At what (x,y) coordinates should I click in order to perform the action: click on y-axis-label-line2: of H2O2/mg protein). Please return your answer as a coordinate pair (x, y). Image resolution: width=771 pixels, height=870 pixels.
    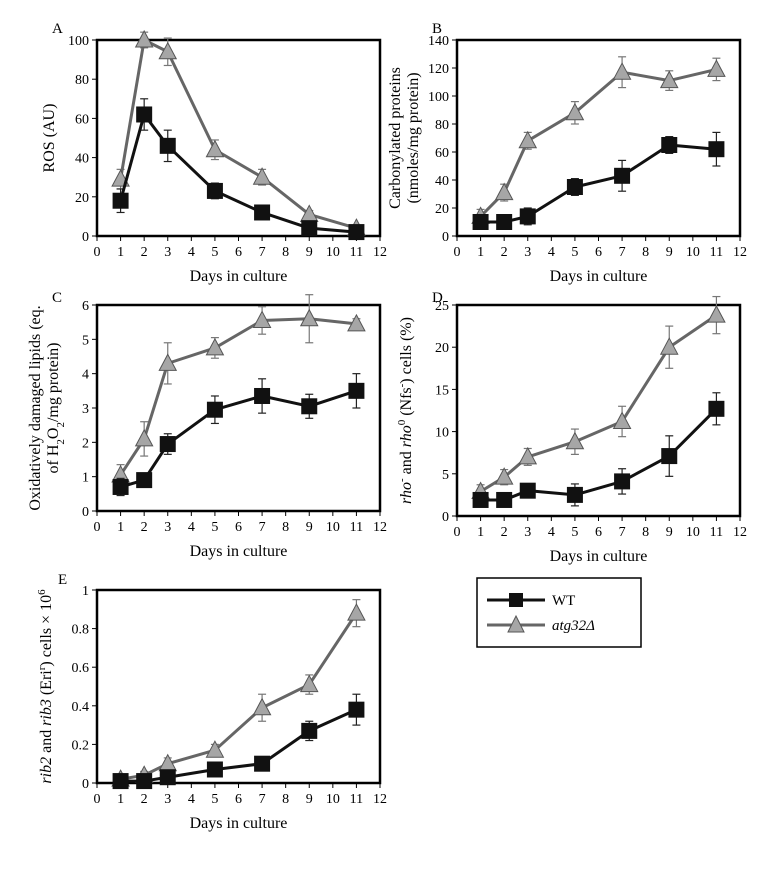
    Looking at the image, I should click on (56, 408).